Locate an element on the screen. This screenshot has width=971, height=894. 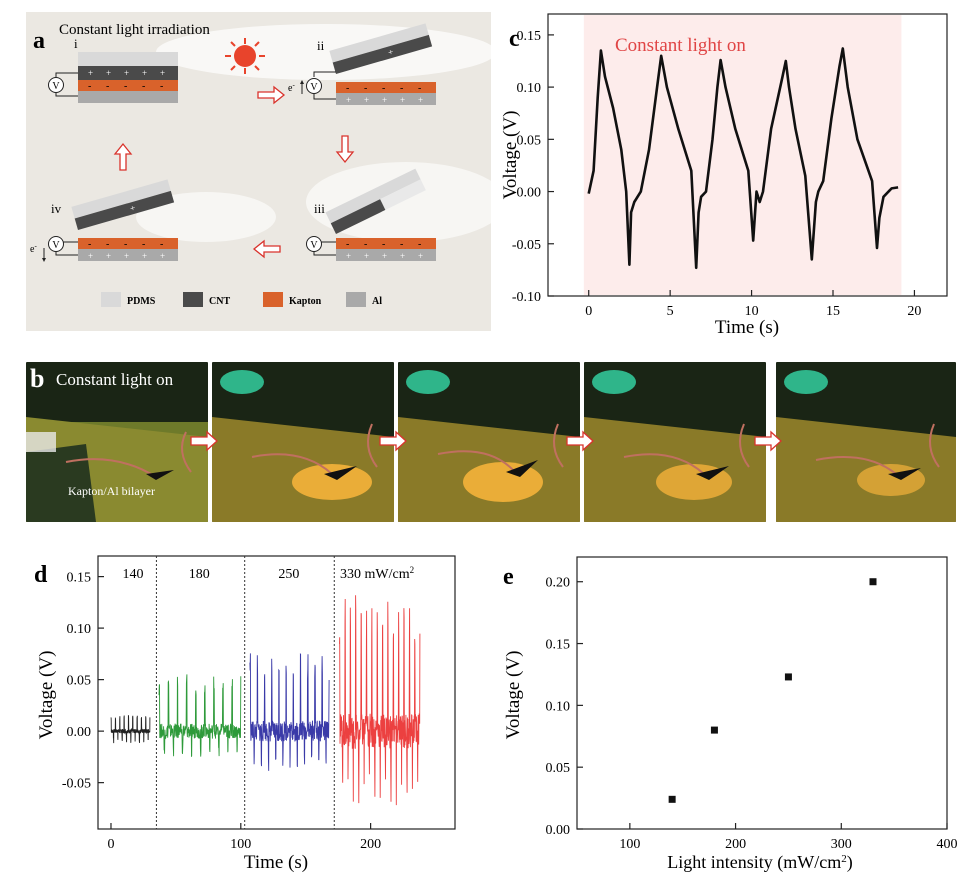
panel-a-title: Constant light irradiation is located at coordinates (134, 30).